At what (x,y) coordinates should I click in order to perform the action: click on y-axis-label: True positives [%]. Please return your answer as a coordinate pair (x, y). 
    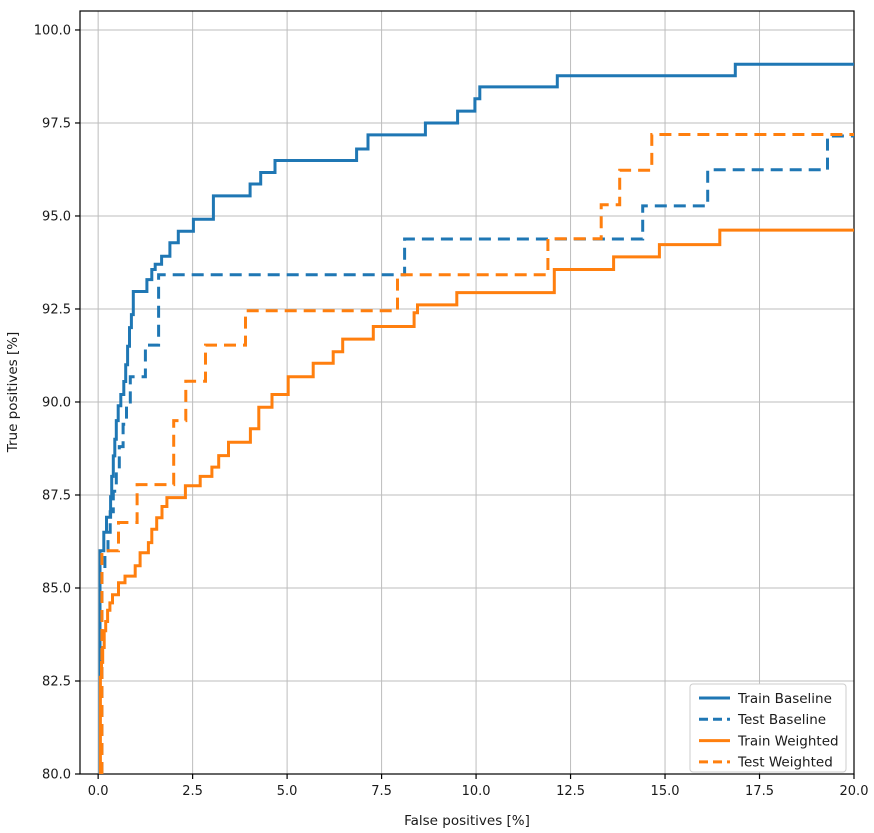
    Looking at the image, I should click on (13, 393).